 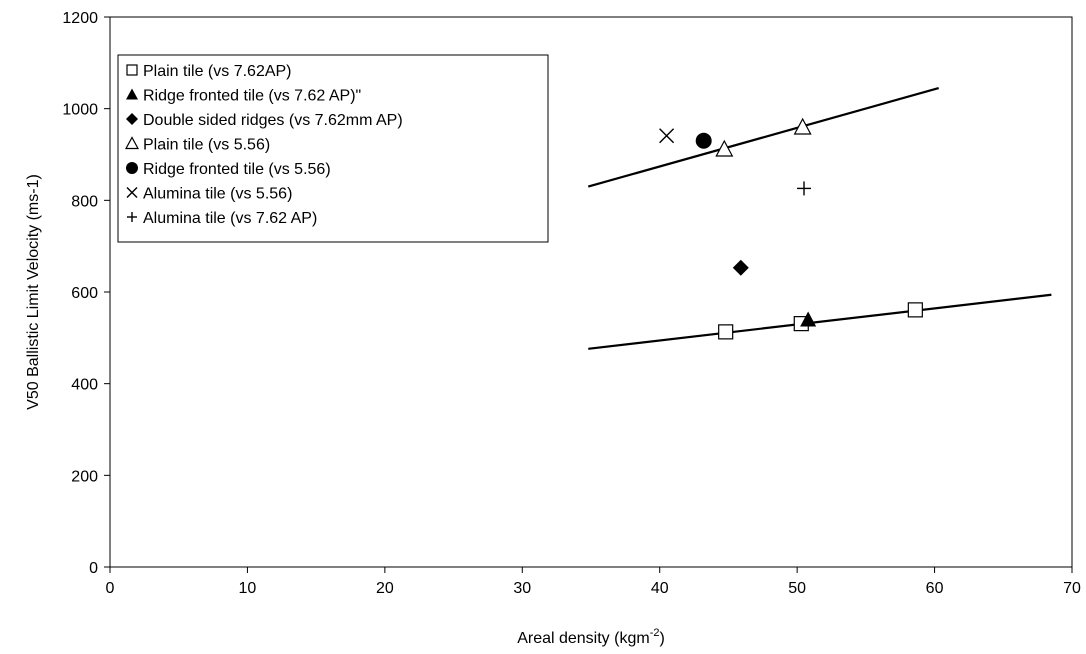 I want to click on y-tick-label: 400, so click(x=84, y=385).